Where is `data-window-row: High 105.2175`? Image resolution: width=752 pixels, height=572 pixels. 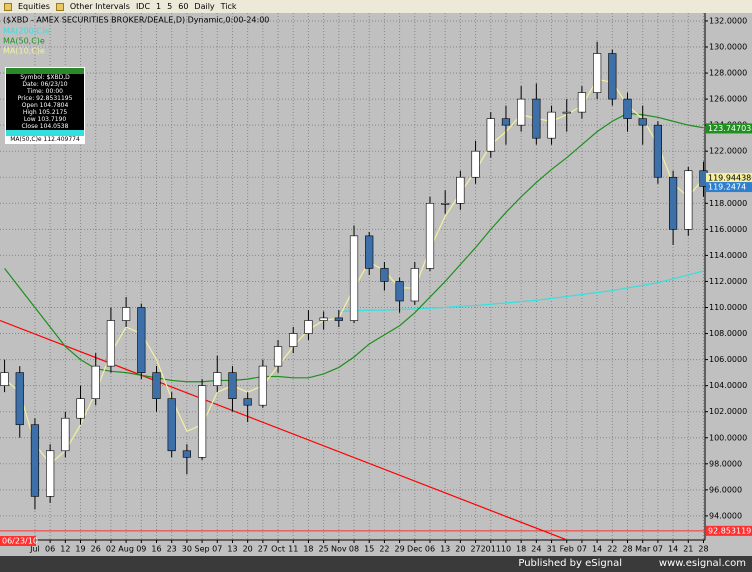
data-window-row: High 105.2175 is located at coordinates (45, 112).